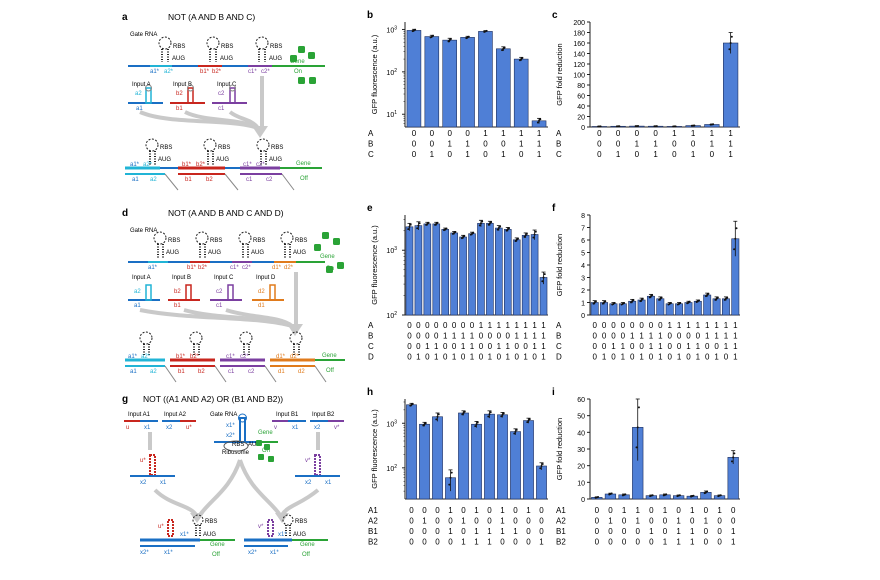 This screenshot has height=580, width=880. I want to click on y-tick-label: 20, so click(581, 118).